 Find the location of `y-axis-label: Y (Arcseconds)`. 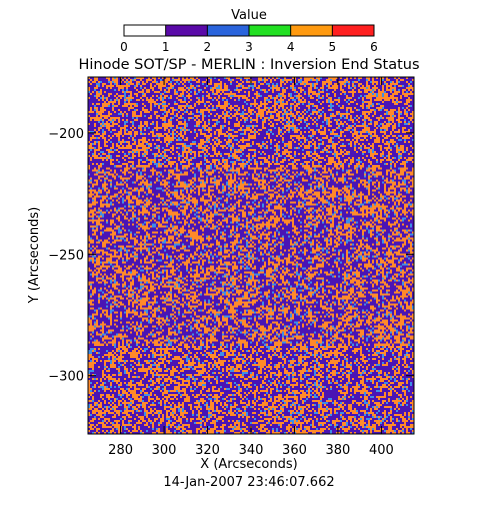

y-axis-label: Y (Arcseconds) is located at coordinates (34, 255).